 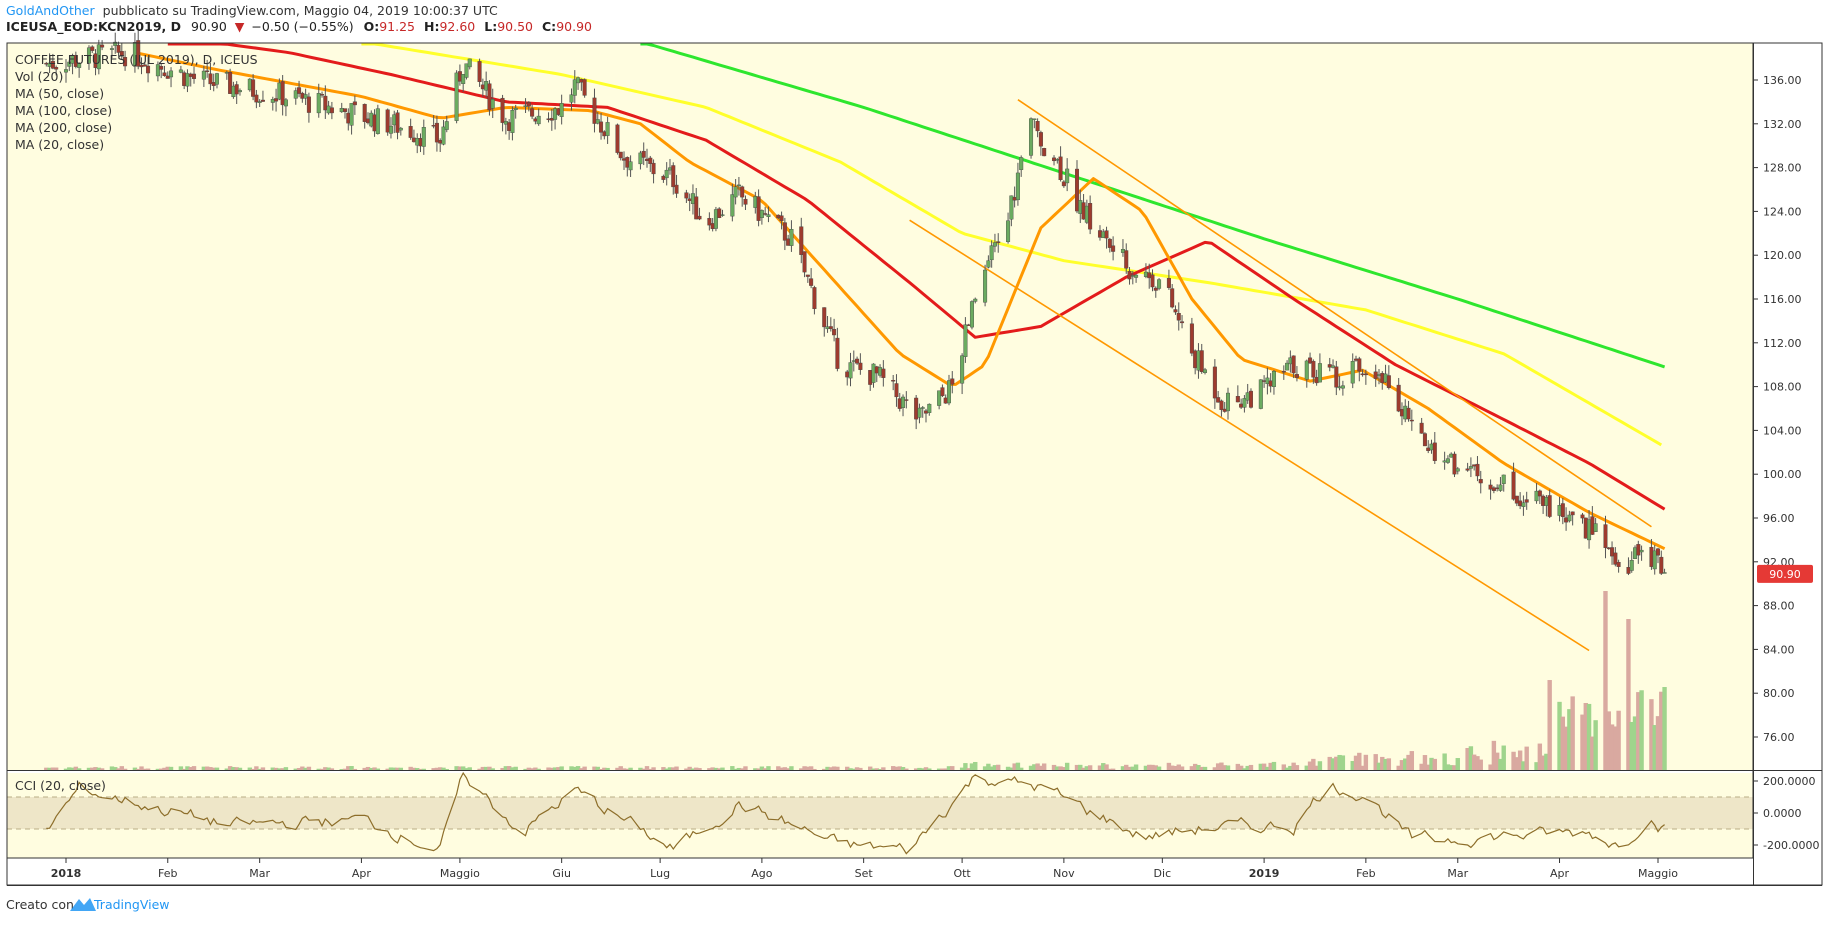 What do you see at coordinates (1782, 813) in the screenshot?
I see `cci-tick-label: 0.0000` at bounding box center [1782, 813].